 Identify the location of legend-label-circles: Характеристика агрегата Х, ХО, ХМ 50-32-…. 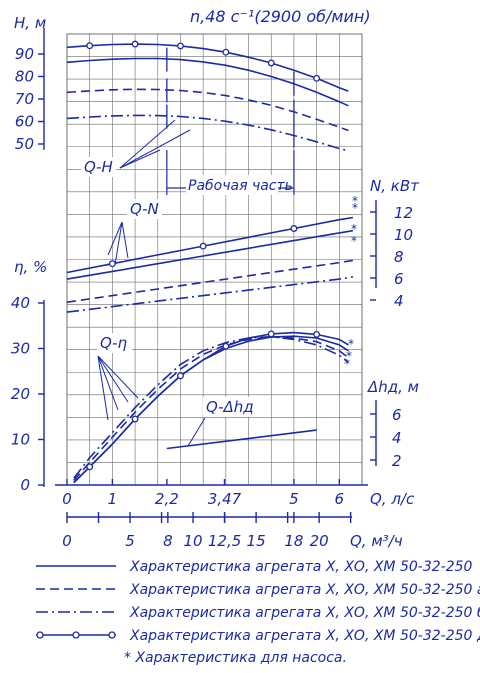
(304, 636).